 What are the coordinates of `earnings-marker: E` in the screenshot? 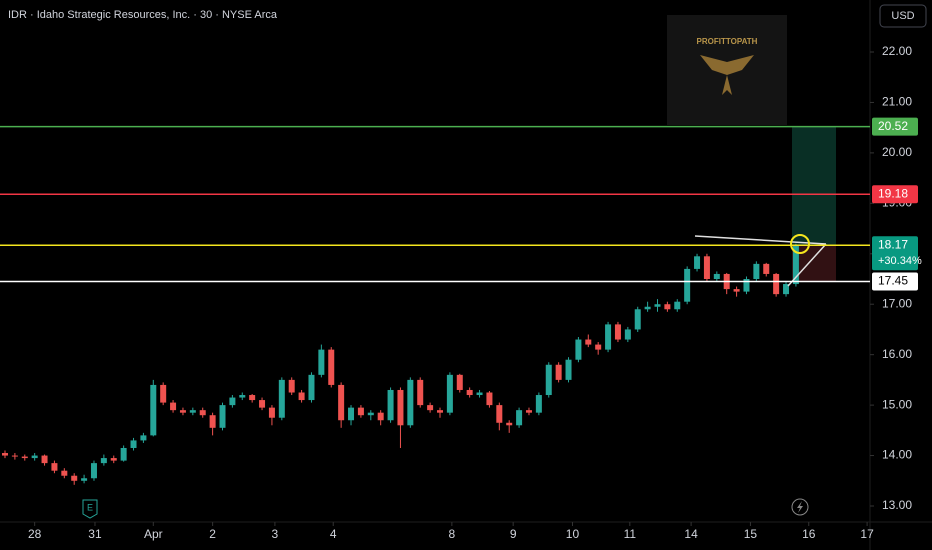 It's located at (90, 509).